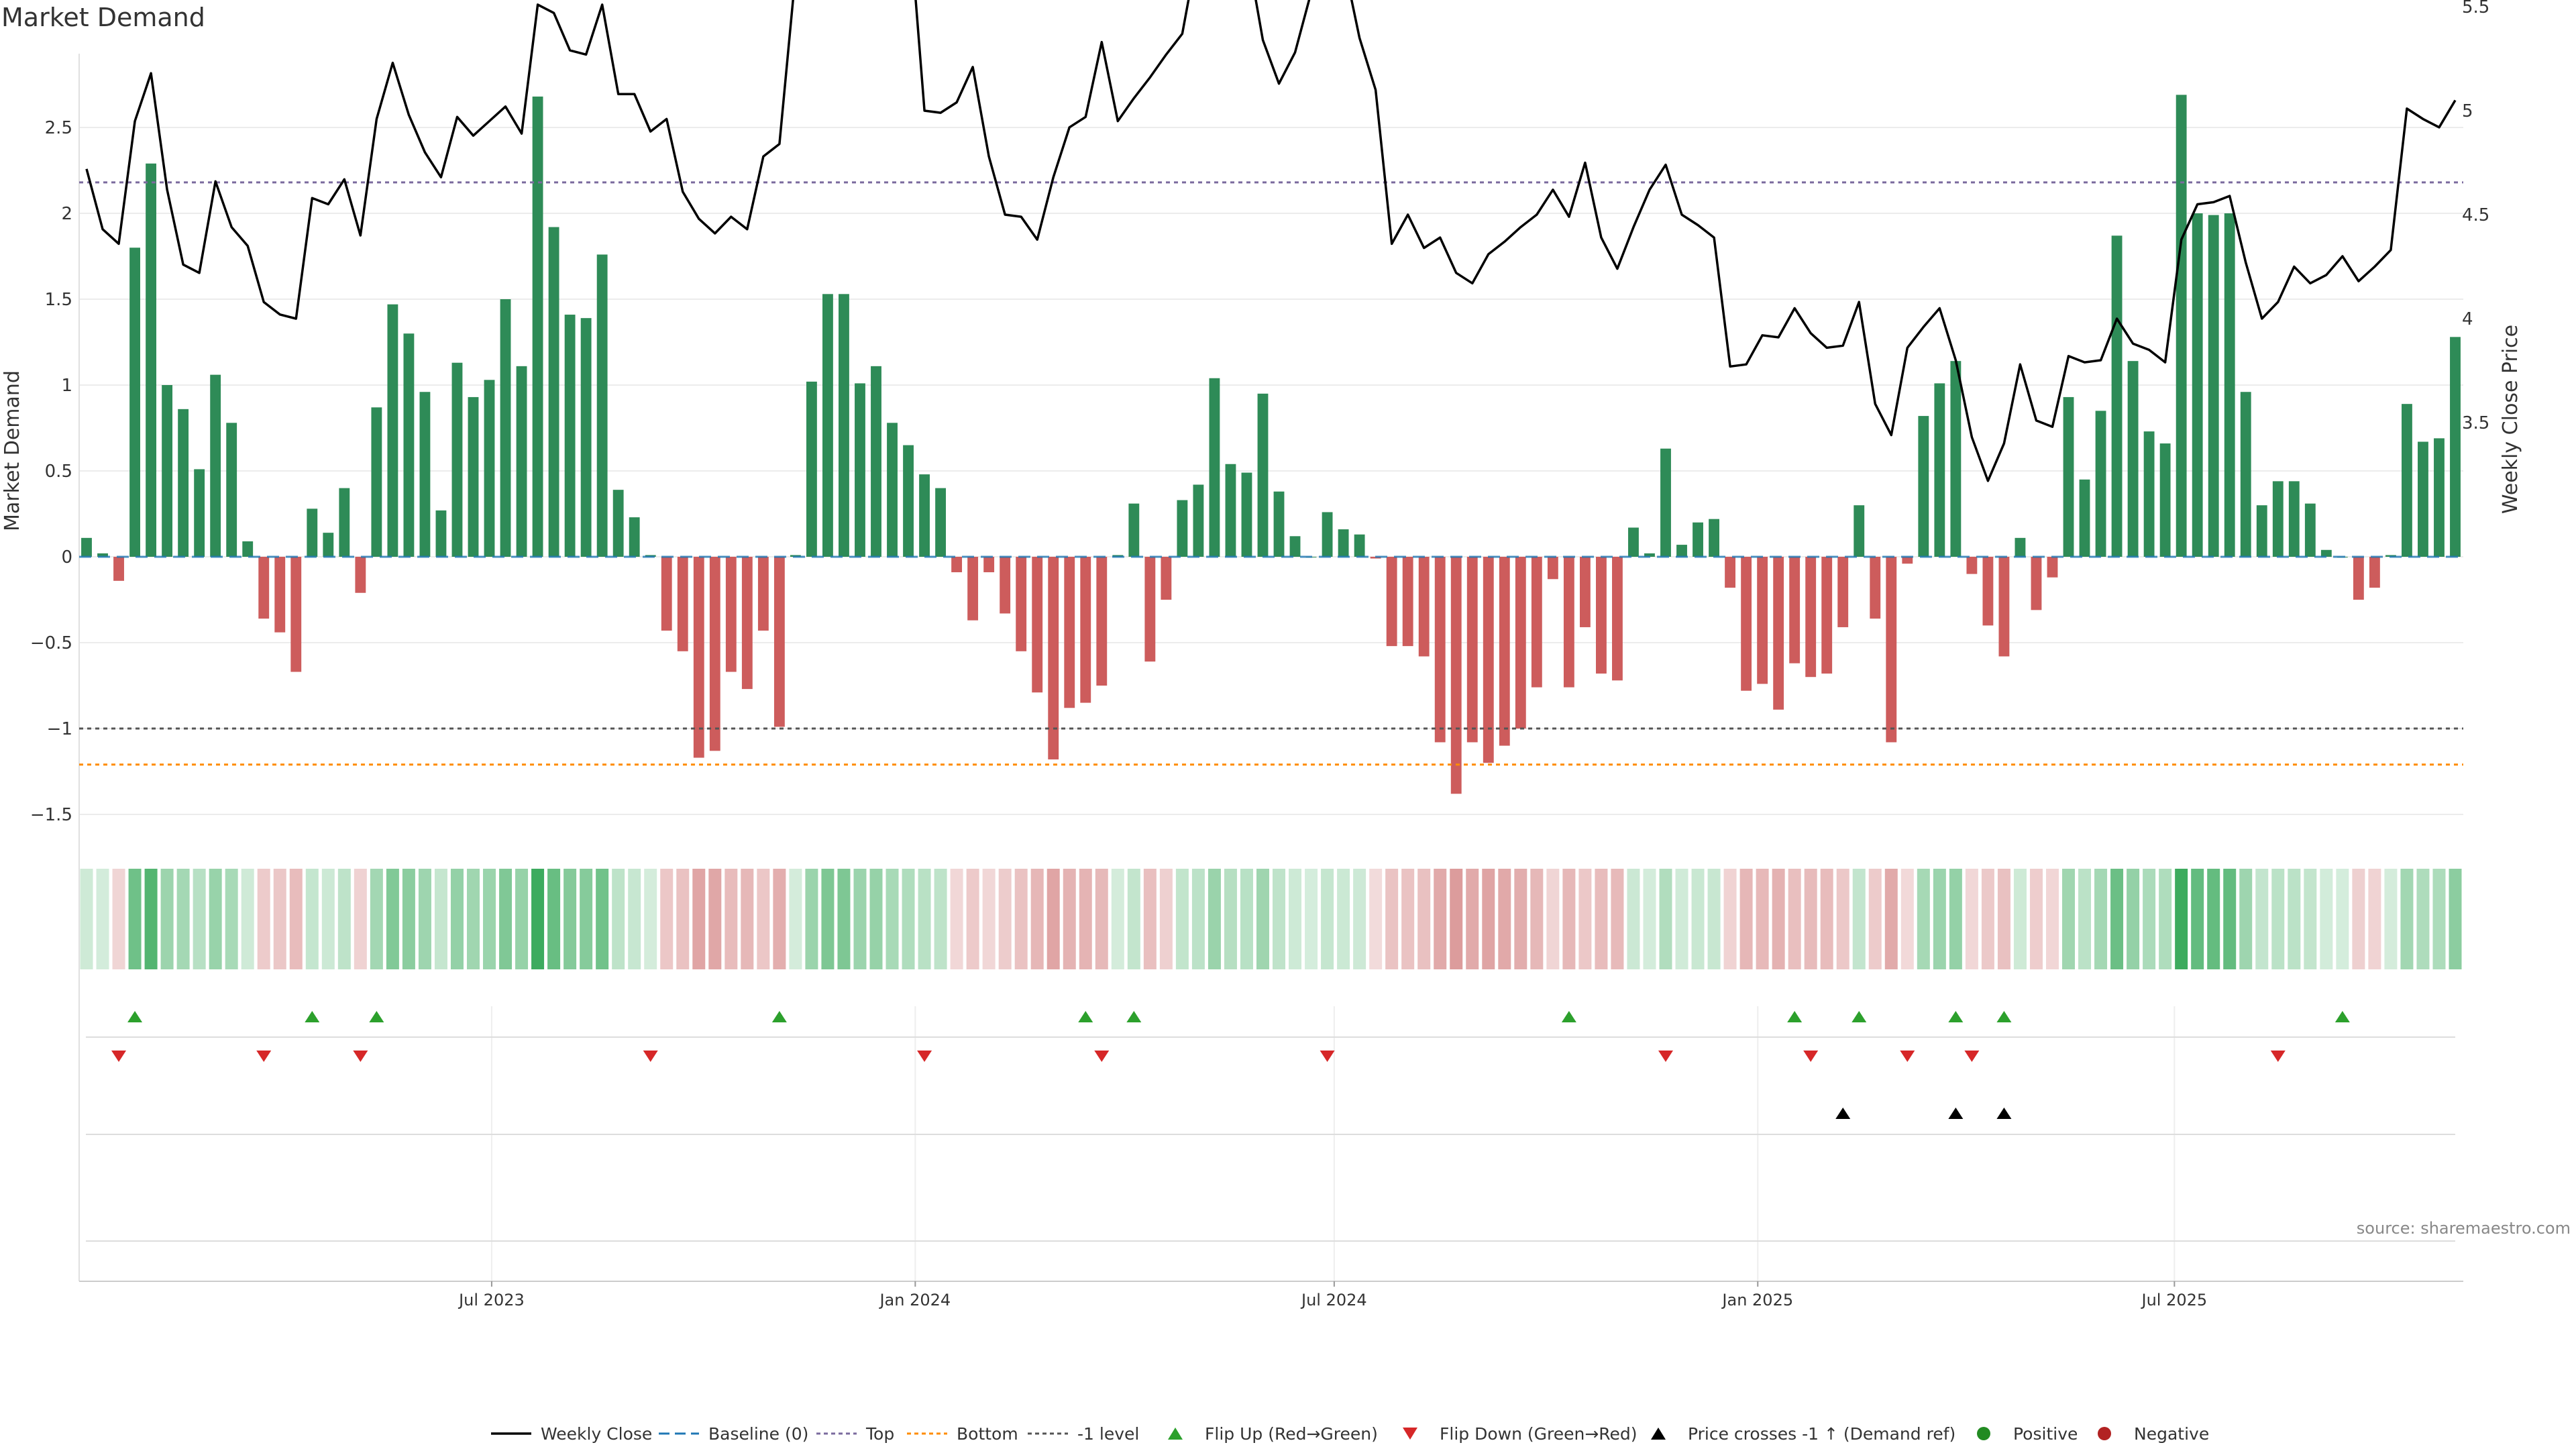 This screenshot has height=1449, width=2576. What do you see at coordinates (2510, 419) in the screenshot?
I see `y-right-axis-label: Weekly Close Price` at bounding box center [2510, 419].